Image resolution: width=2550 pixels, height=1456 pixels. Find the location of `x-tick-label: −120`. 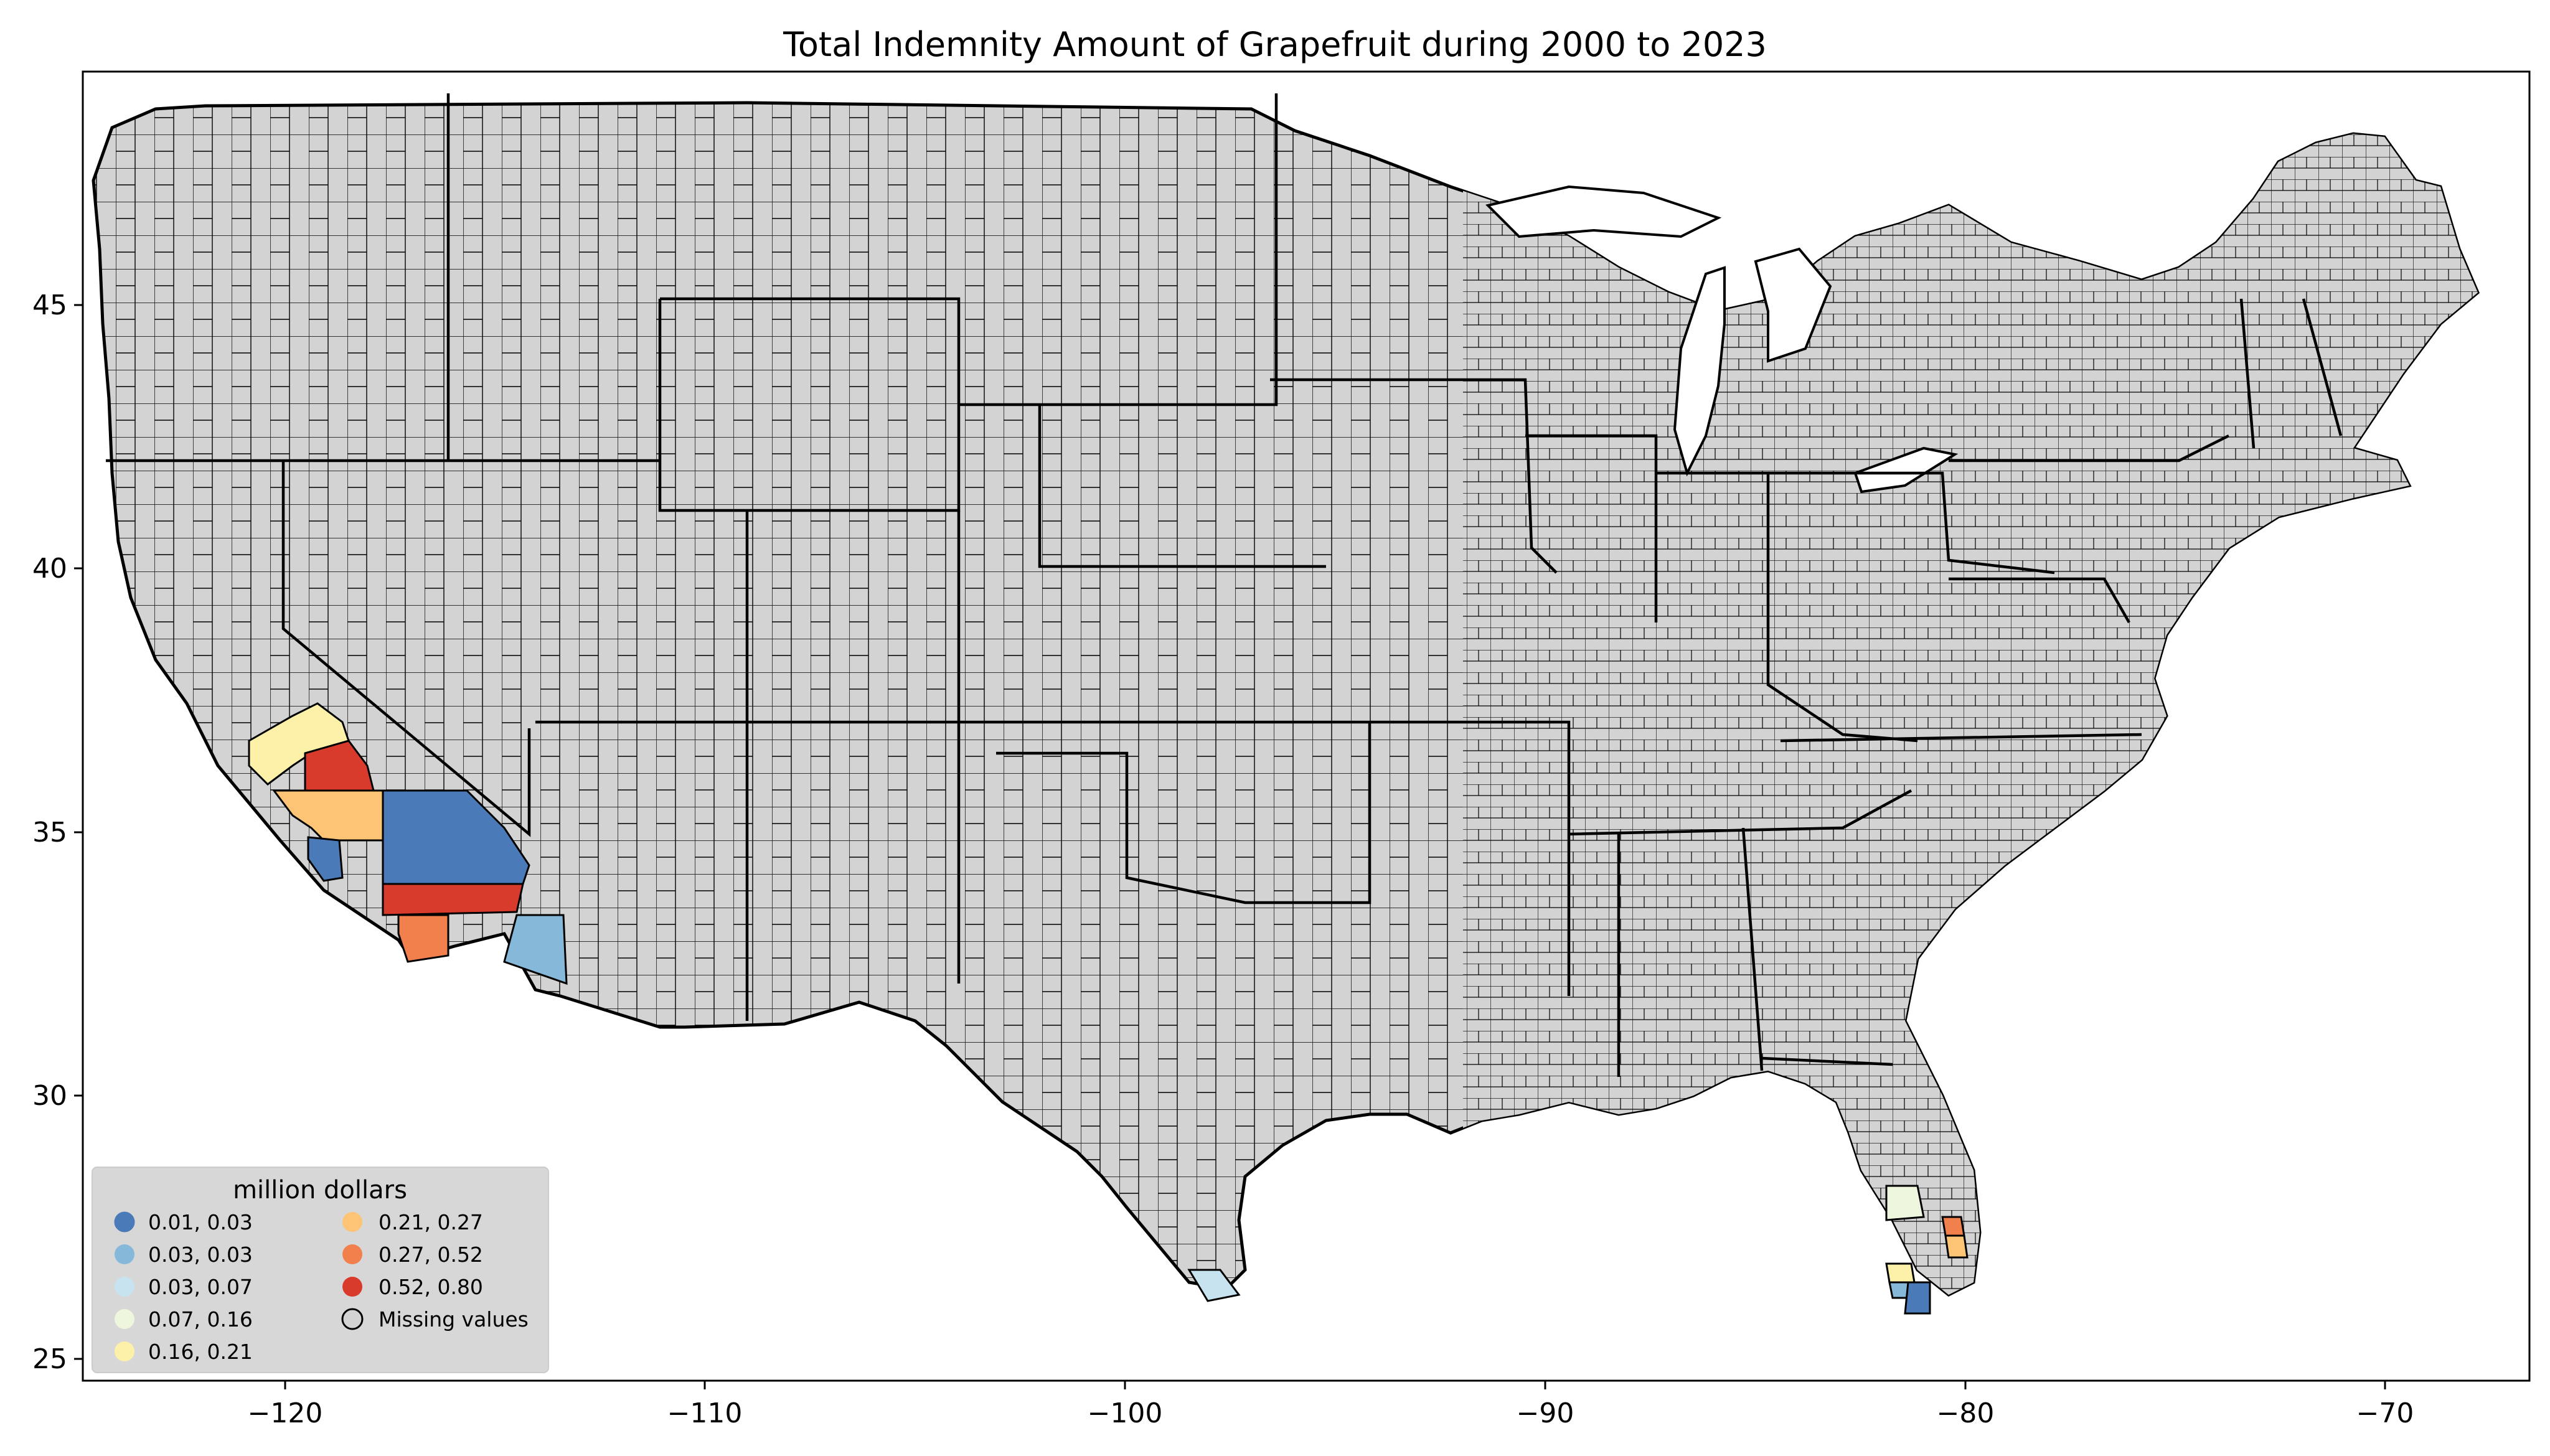

x-tick-label: −120 is located at coordinates (285, 1413).